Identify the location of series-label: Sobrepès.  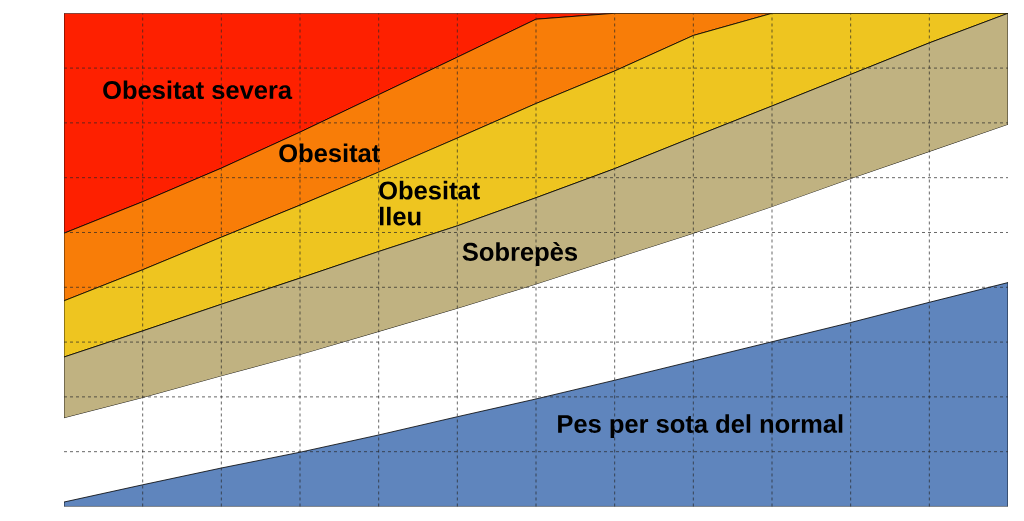
(520, 253).